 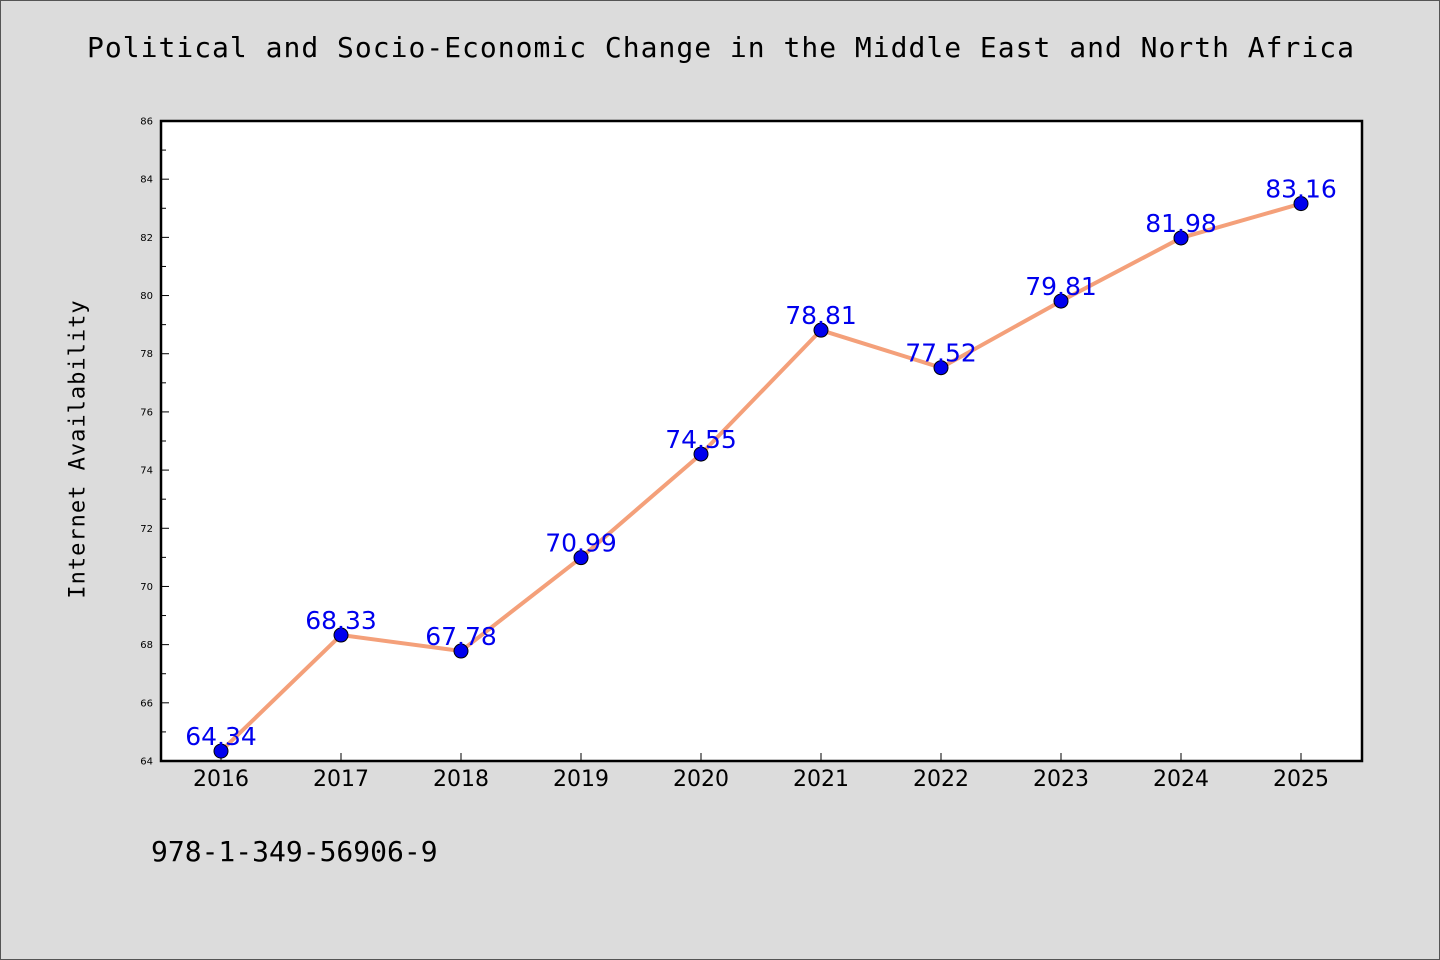 I want to click on y-tick-label: 84, so click(x=146, y=180).